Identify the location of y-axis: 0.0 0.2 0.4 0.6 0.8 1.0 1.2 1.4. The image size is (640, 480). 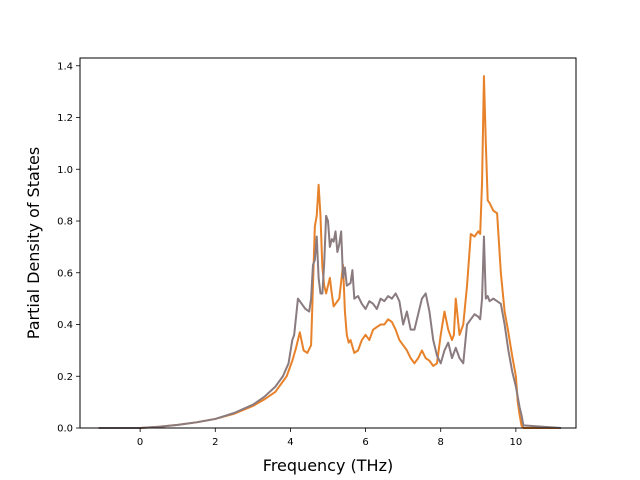
(68, 248).